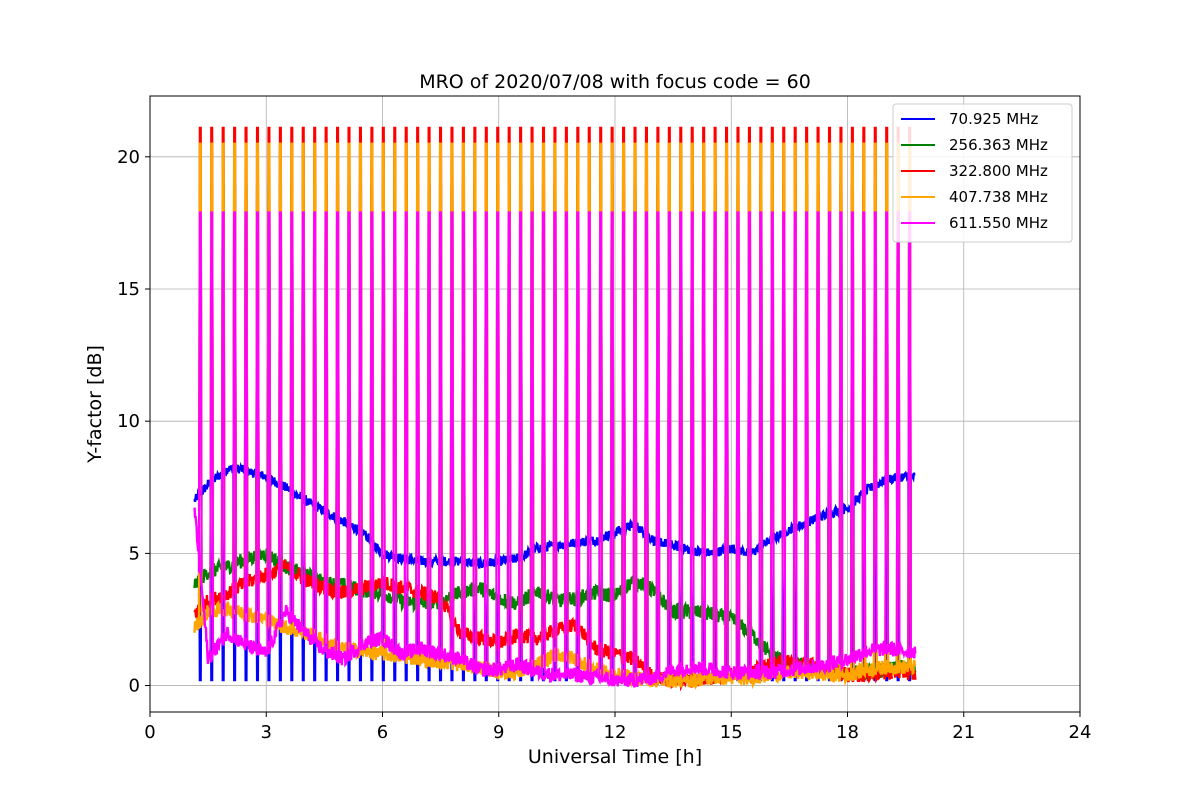 This screenshot has width=1200, height=800. What do you see at coordinates (998, 171) in the screenshot?
I see `legend-label: 322.800 MHz` at bounding box center [998, 171].